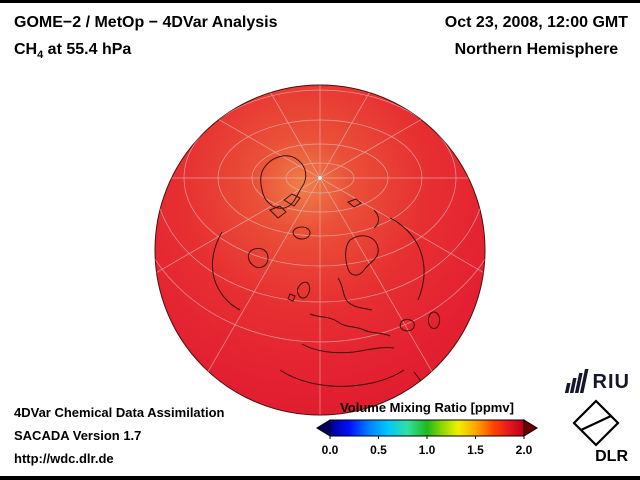 The image size is (640, 480). I want to click on colorbar-overflow-arrow, so click(530, 428).